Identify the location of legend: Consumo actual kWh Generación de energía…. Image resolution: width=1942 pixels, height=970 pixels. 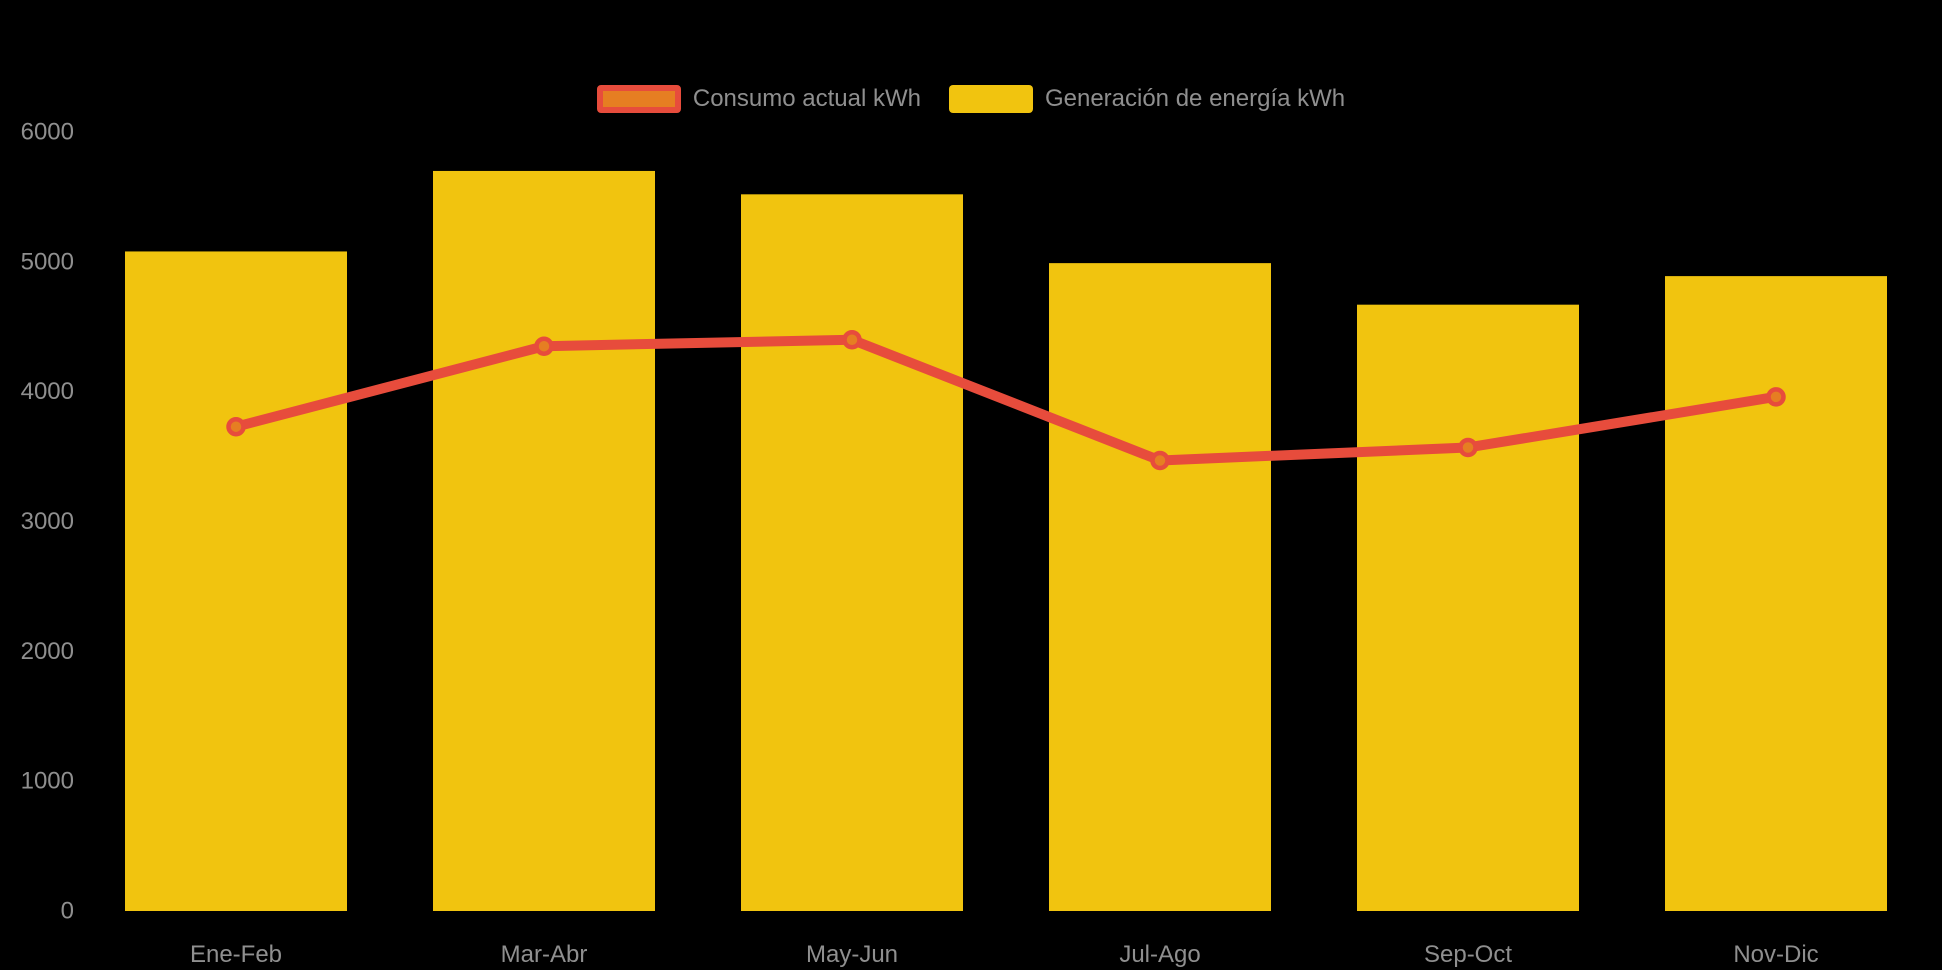
(971, 99).